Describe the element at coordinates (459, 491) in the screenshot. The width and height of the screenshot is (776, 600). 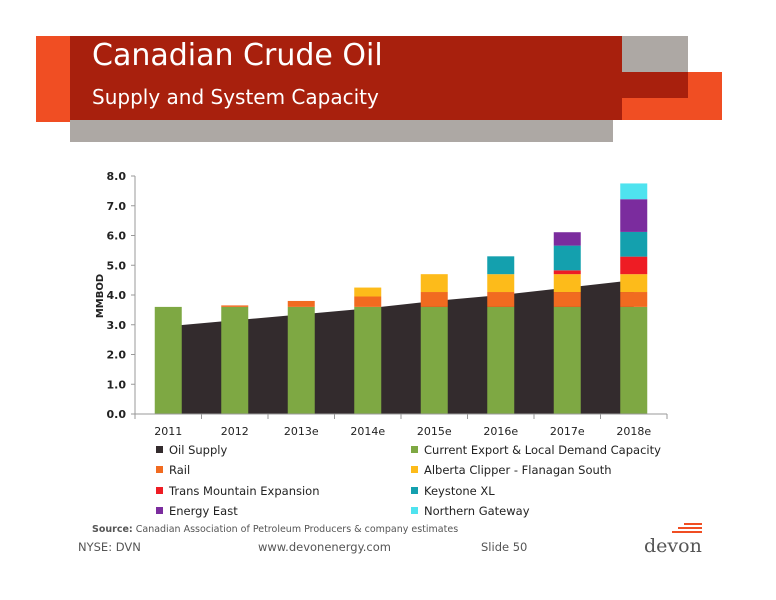
I see `legend-label: Keystone XL` at that location.